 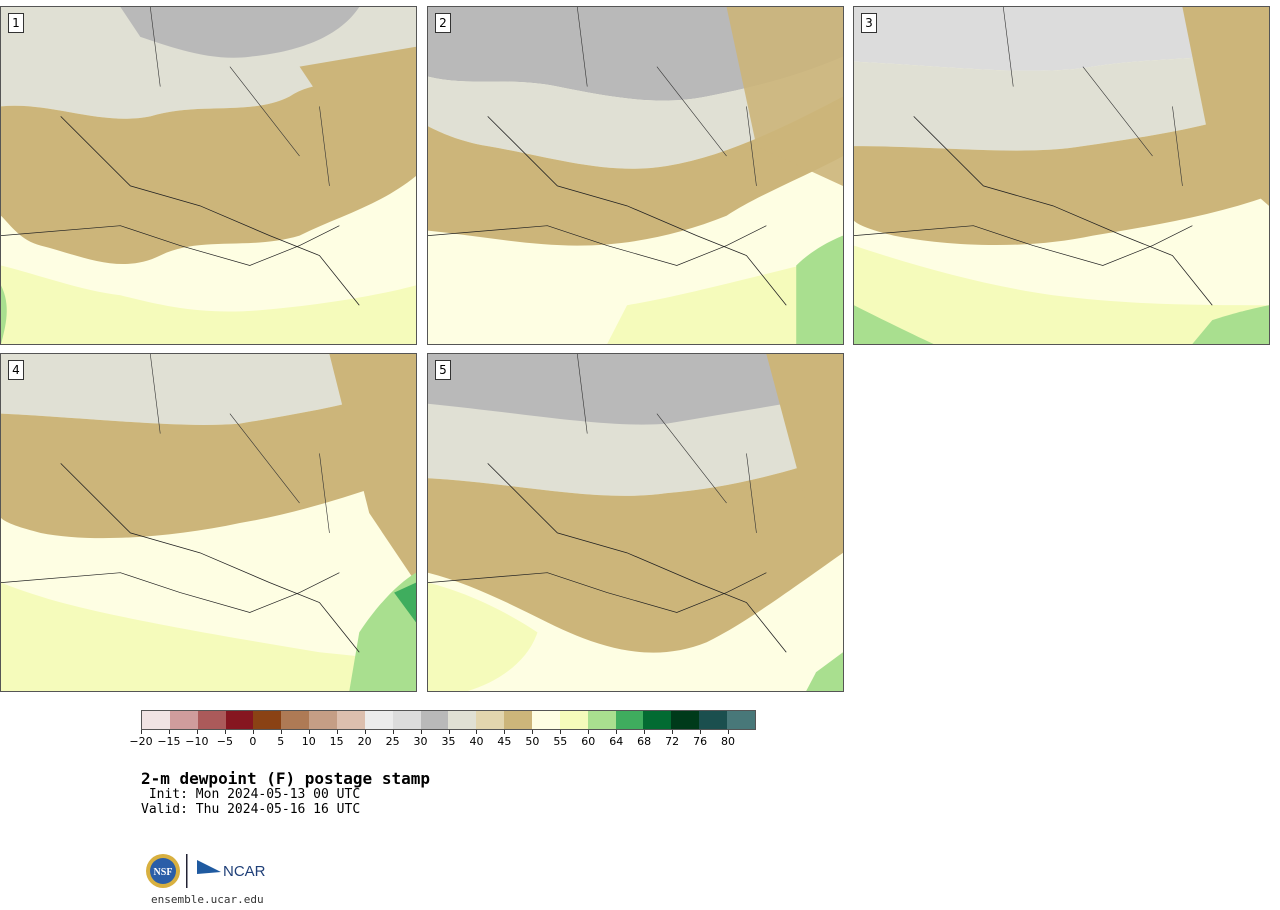 What do you see at coordinates (616, 739) in the screenshot?
I see `colorbar-tick-label: 64` at bounding box center [616, 739].